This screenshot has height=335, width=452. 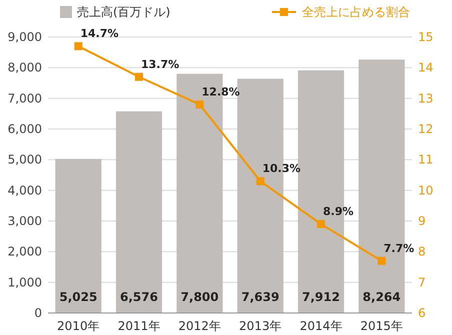 I want to click on data-label: 14.7%, so click(x=99, y=33).